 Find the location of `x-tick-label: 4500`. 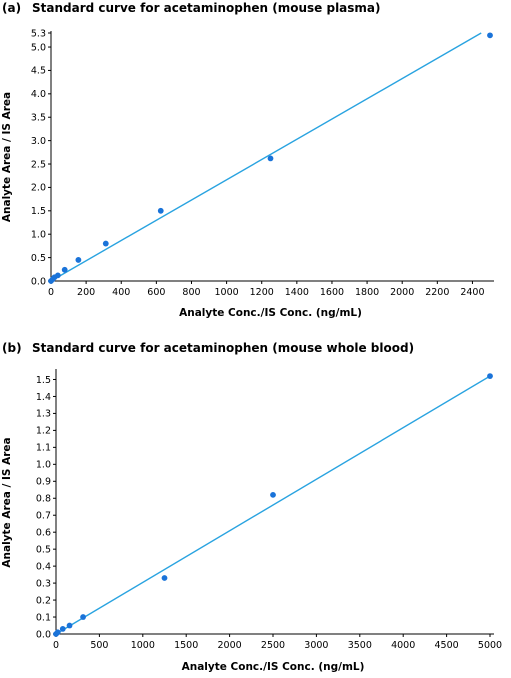

x-tick-label: 4500 is located at coordinates (447, 645).